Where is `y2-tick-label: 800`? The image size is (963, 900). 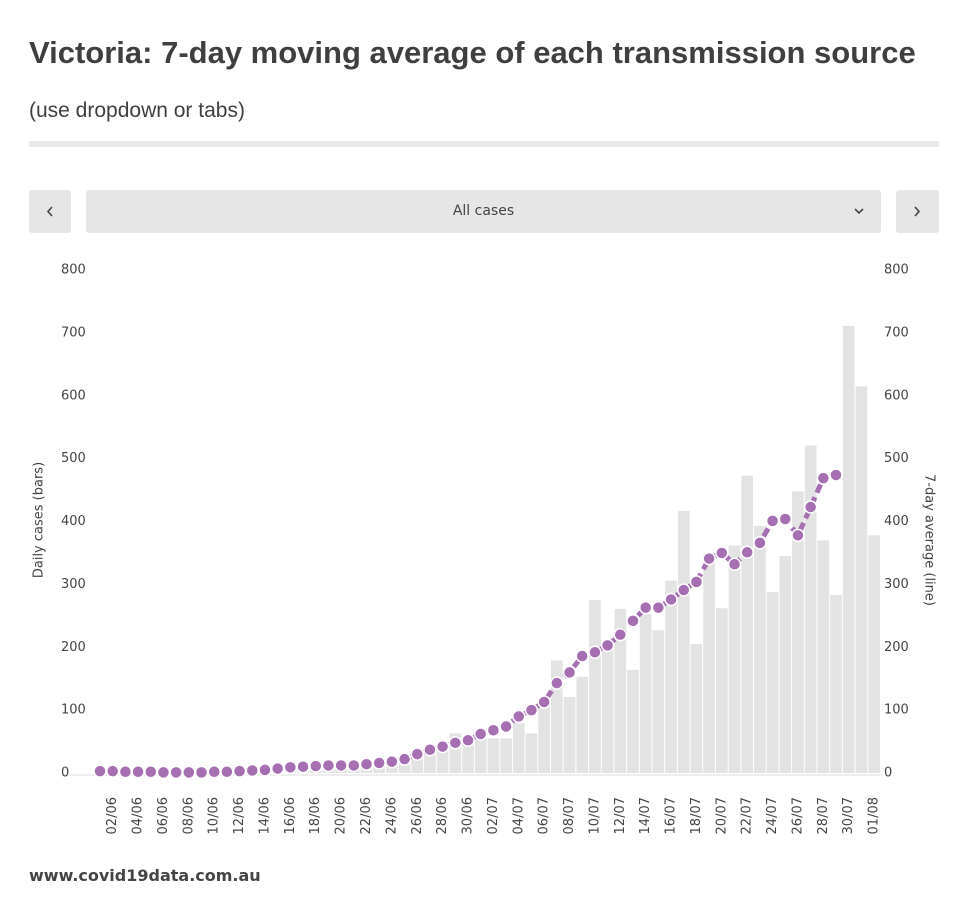 y2-tick-label: 800 is located at coordinates (896, 270).